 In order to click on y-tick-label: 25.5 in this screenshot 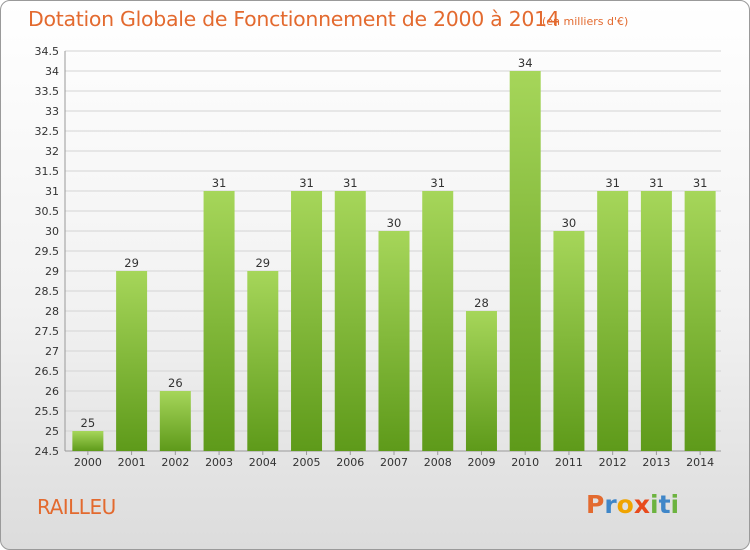, I will do `click(47, 411)`.